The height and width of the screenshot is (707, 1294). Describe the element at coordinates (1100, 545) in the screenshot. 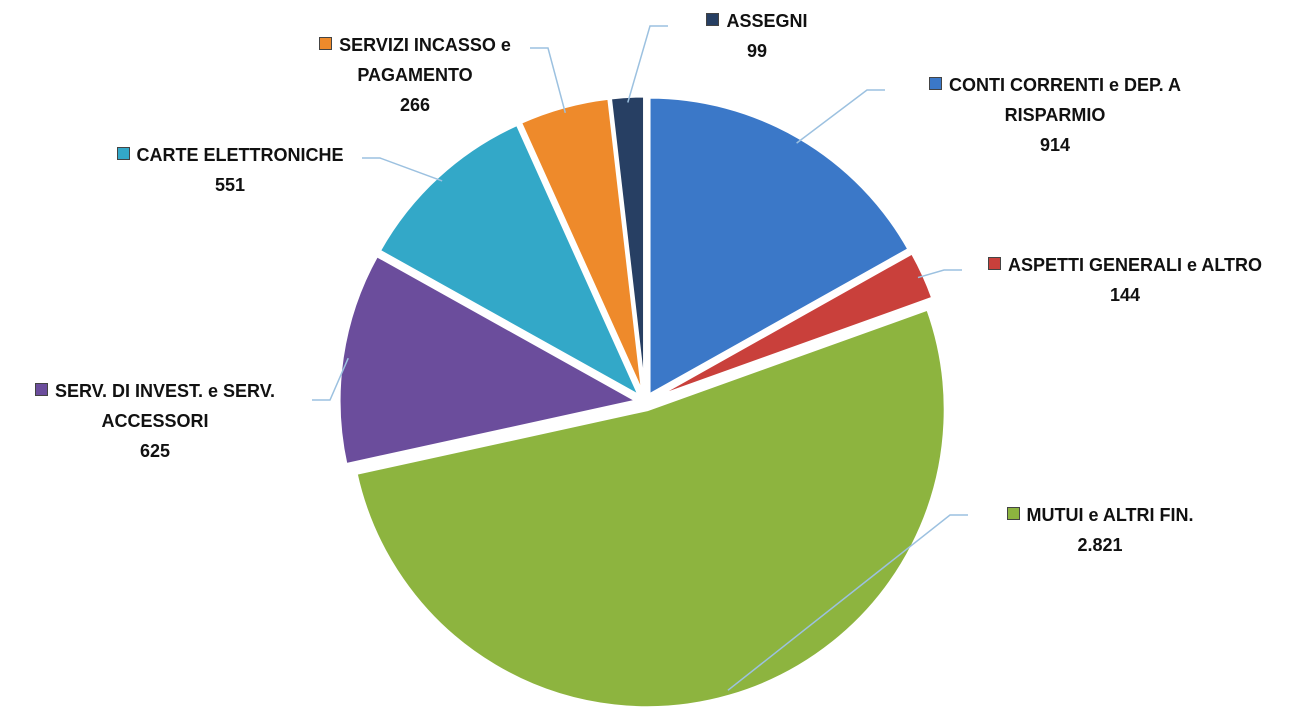

I see `value-label: 2.821` at that location.